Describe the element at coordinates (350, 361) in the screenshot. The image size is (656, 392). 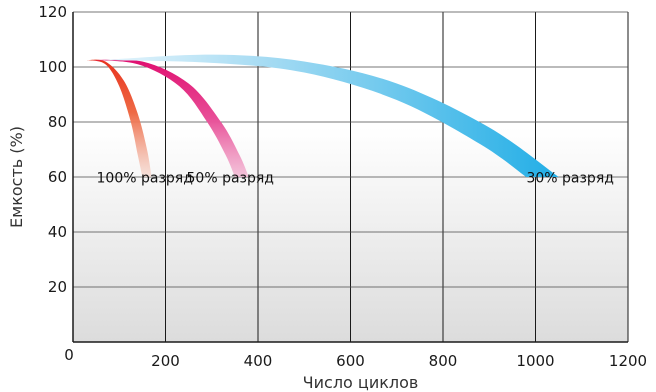
I see `x-tick-label: 600` at that location.